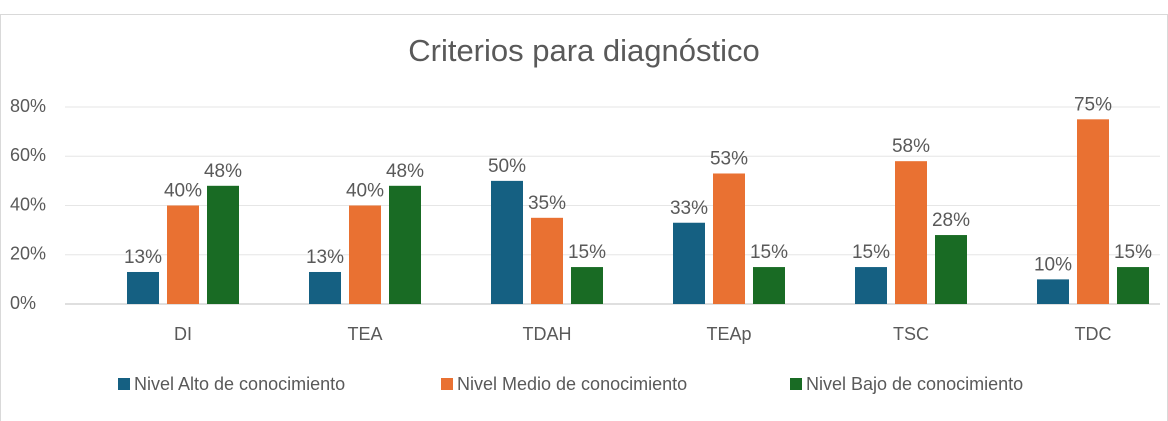 Image resolution: width=1168 pixels, height=421 pixels. I want to click on data-label: 53%, so click(729, 159).